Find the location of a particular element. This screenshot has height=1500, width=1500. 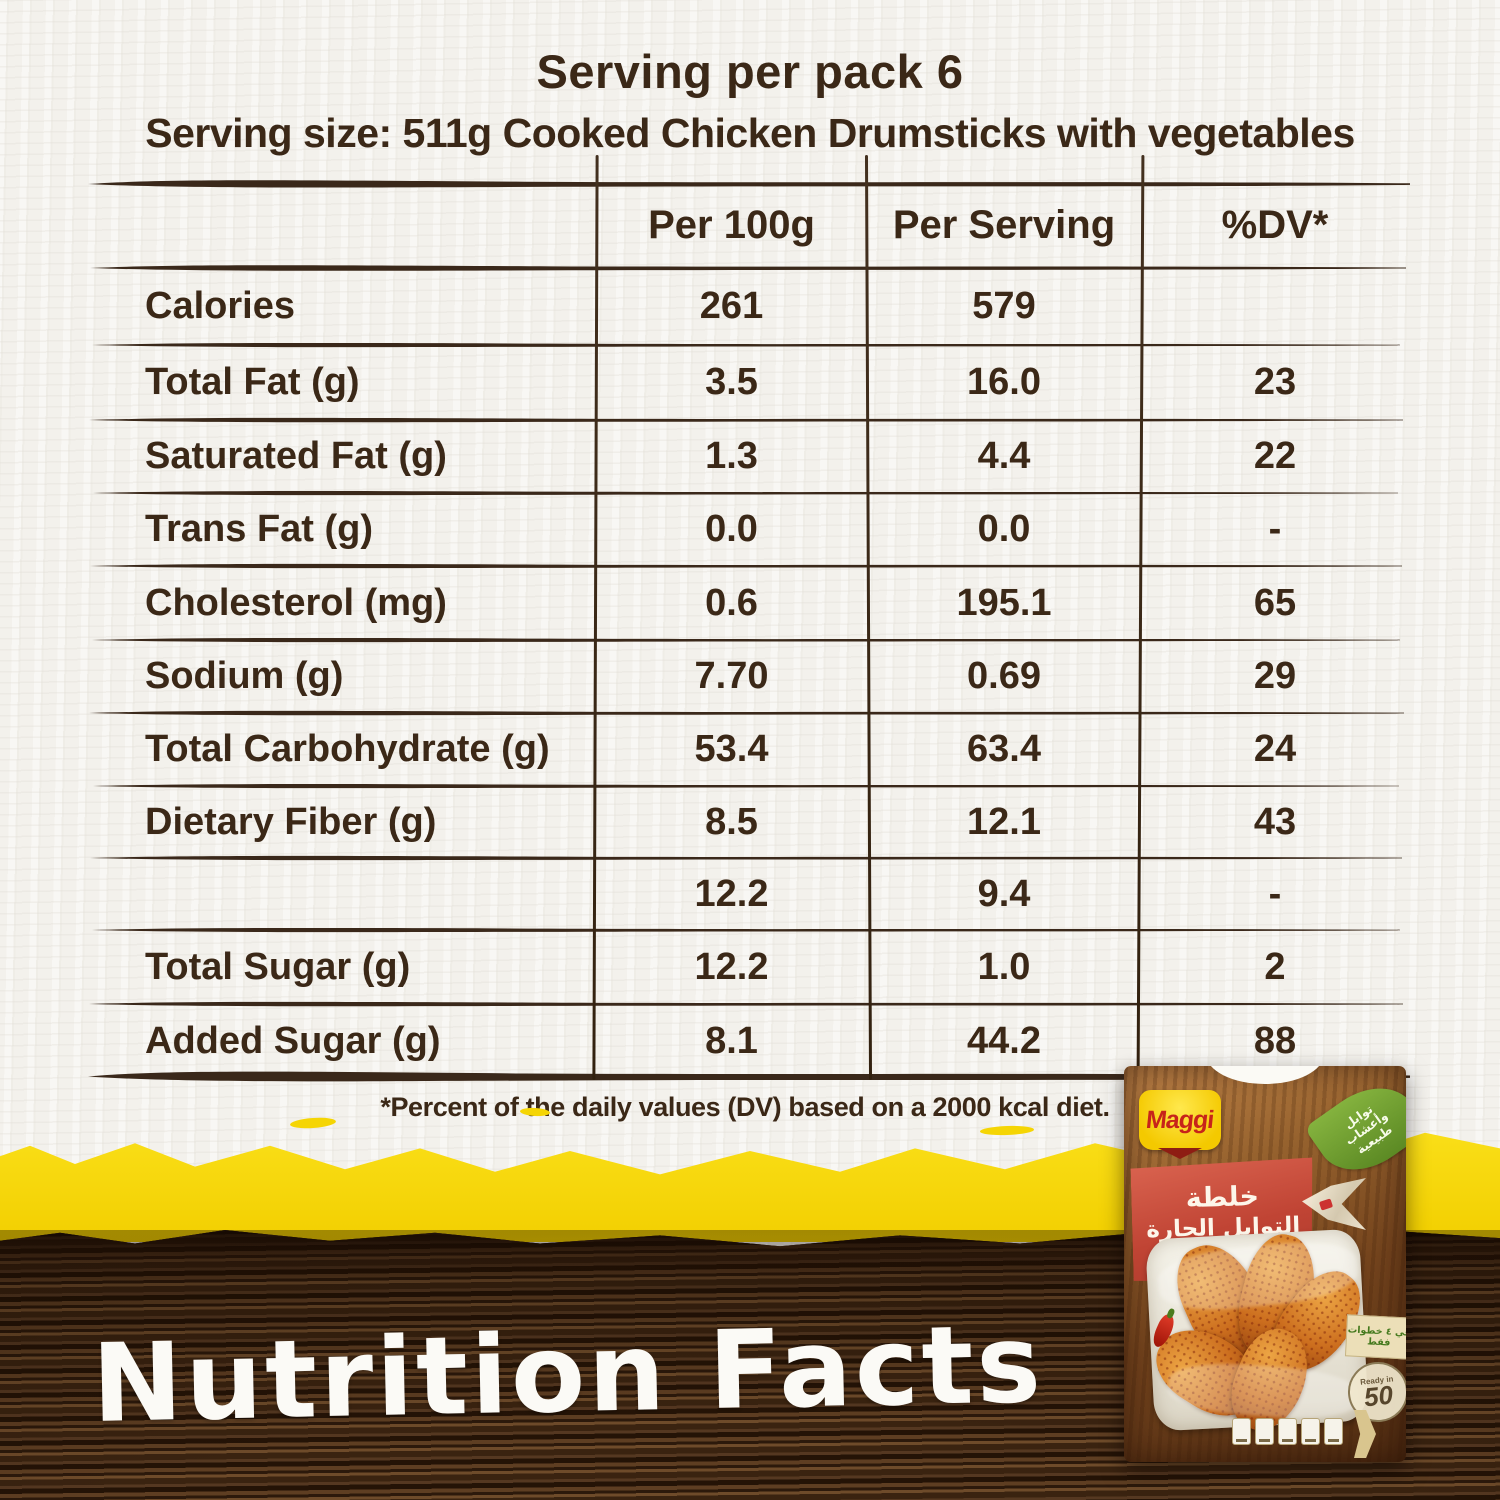

cell-per-100g: 53.4 is located at coordinates (731, 748).